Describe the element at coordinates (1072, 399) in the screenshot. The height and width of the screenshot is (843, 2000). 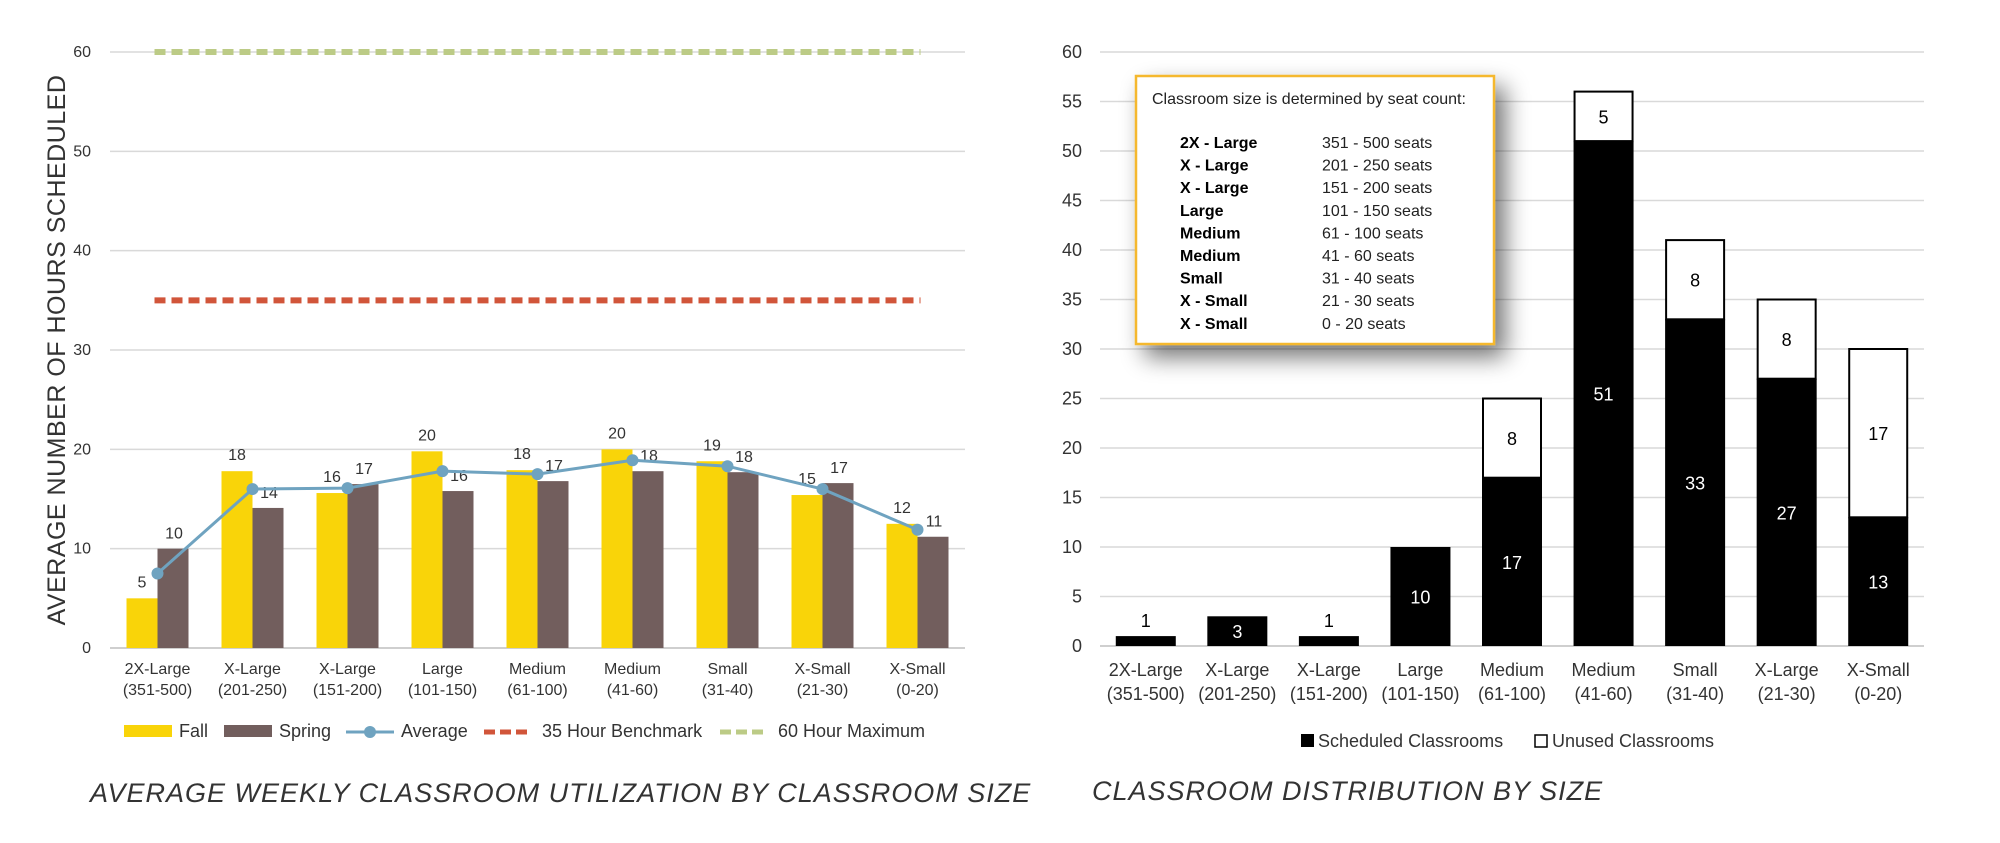
I see `y-tick-label: 25` at that location.